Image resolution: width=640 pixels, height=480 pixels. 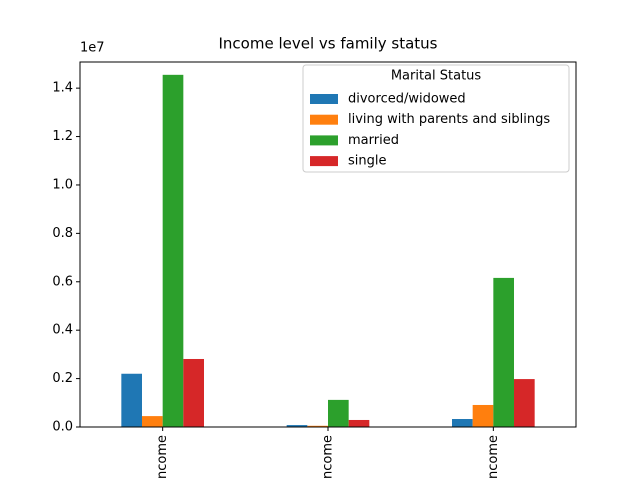 What do you see at coordinates (92, 48) in the screenshot?
I see `y-offset-label: 1e7` at bounding box center [92, 48].